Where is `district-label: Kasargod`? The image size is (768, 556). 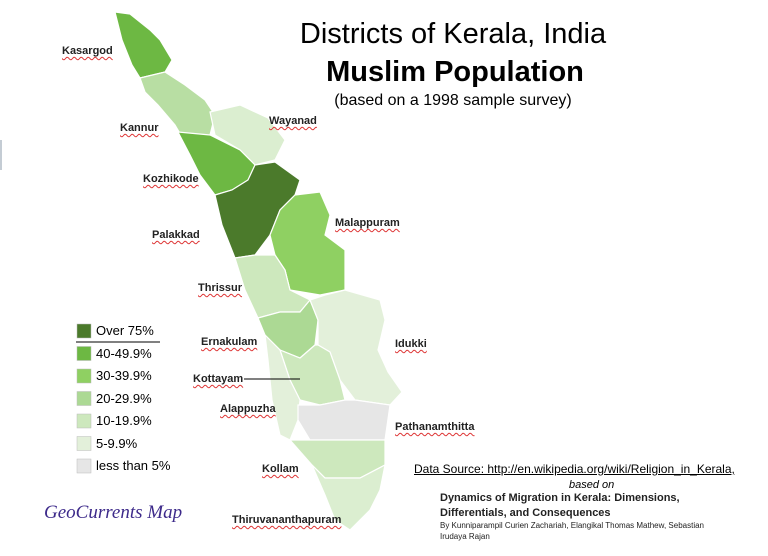
district-label: Kasargod is located at coordinates (87, 51).